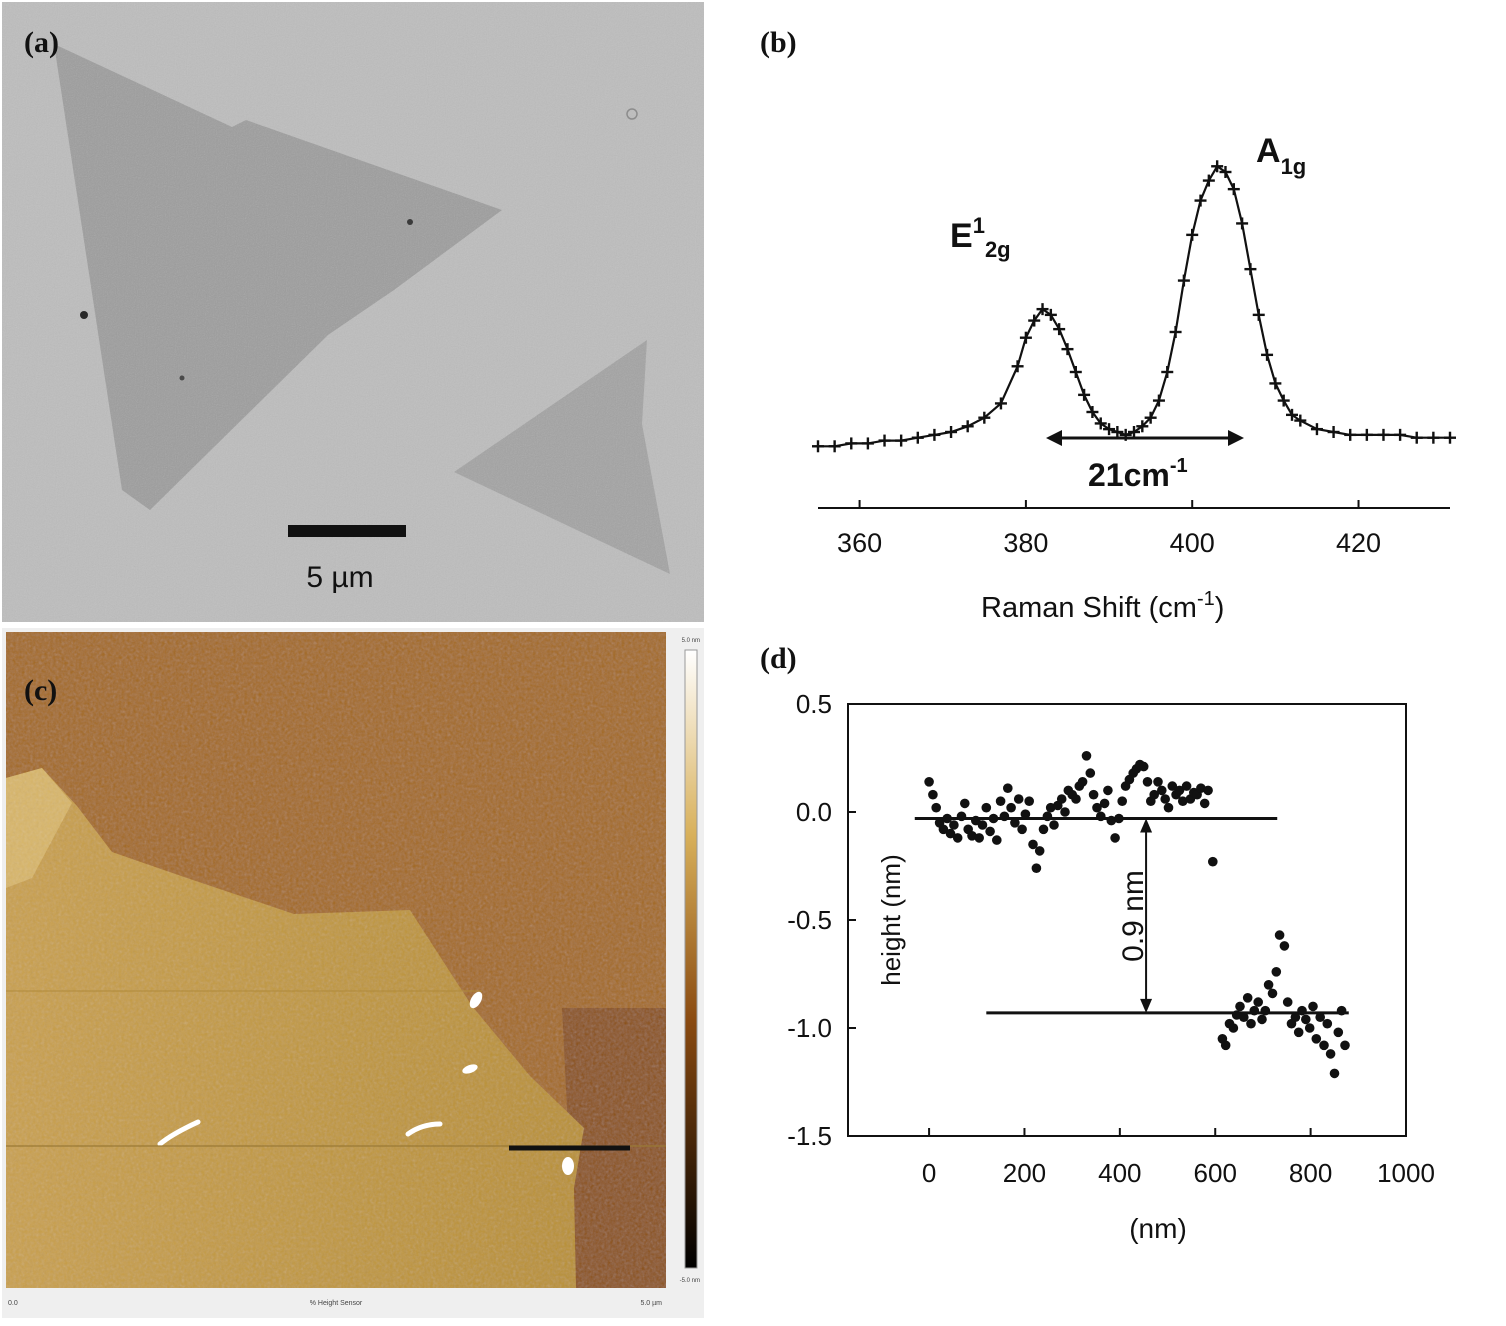 Image resolution: width=1506 pixels, height=1326 pixels. What do you see at coordinates (1310, 1173) in the screenshot?
I see `x-tick-label: 800` at bounding box center [1310, 1173].